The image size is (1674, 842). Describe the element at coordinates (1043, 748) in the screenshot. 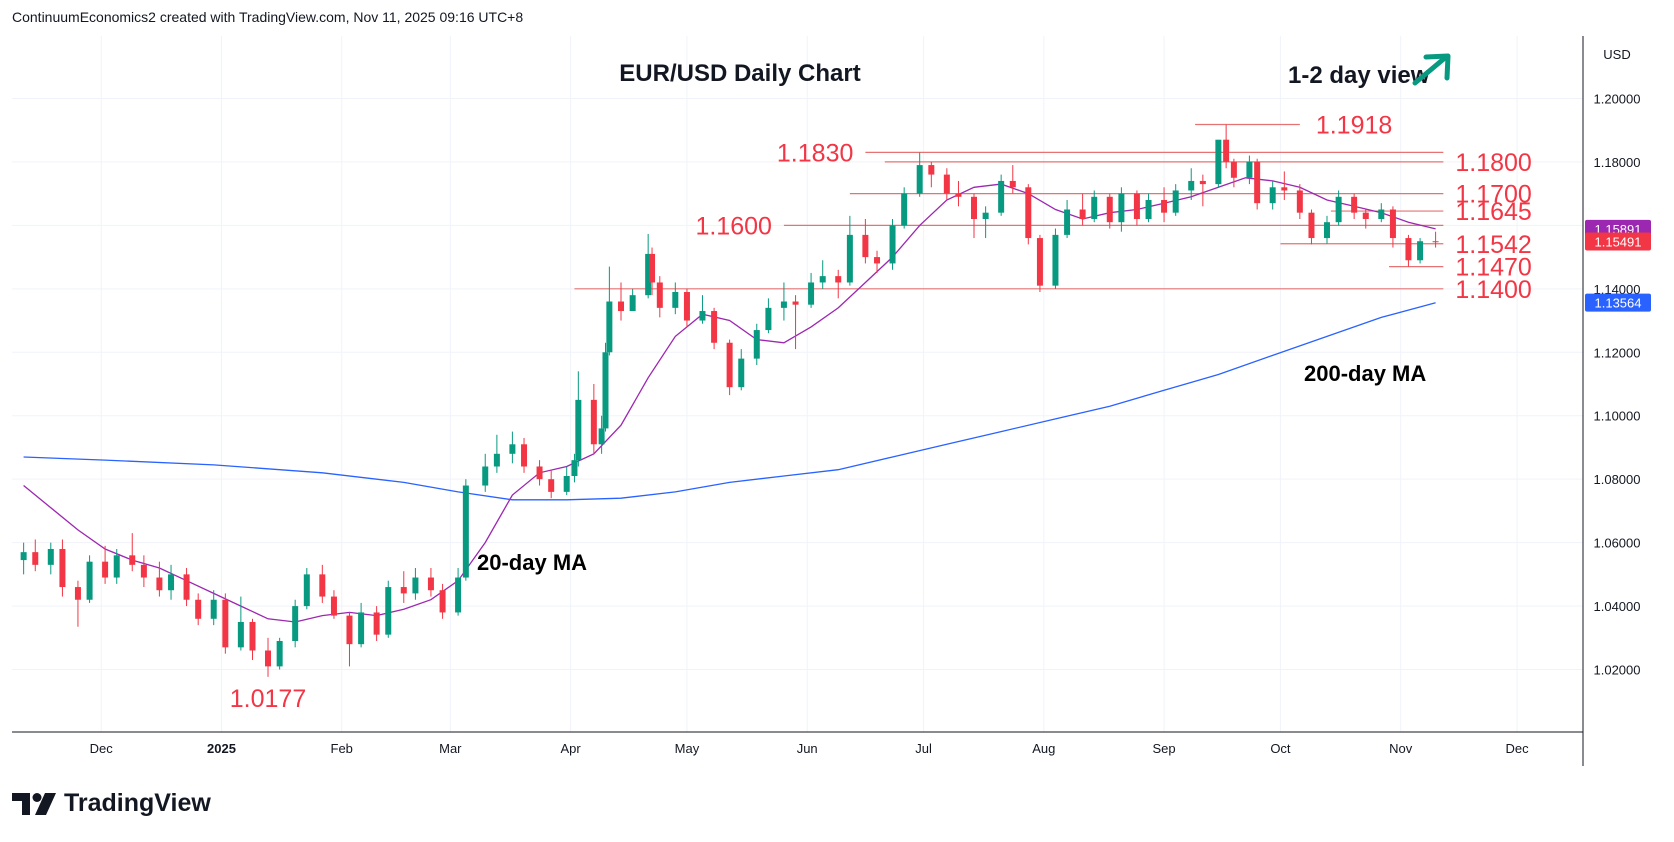

I see `x-tick-label: Aug` at that location.